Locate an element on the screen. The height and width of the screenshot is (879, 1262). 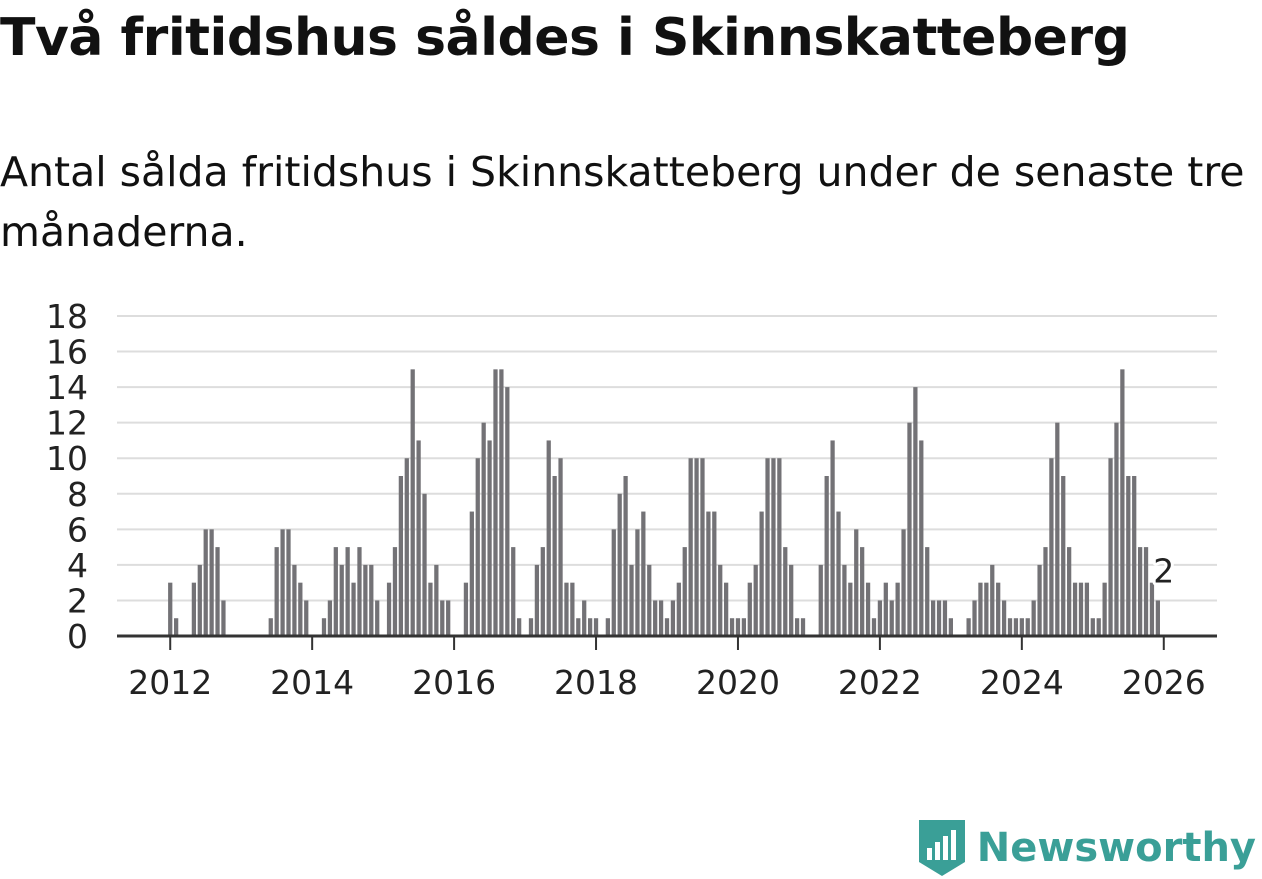
y-tick-label: 2 is located at coordinates (77, 600).